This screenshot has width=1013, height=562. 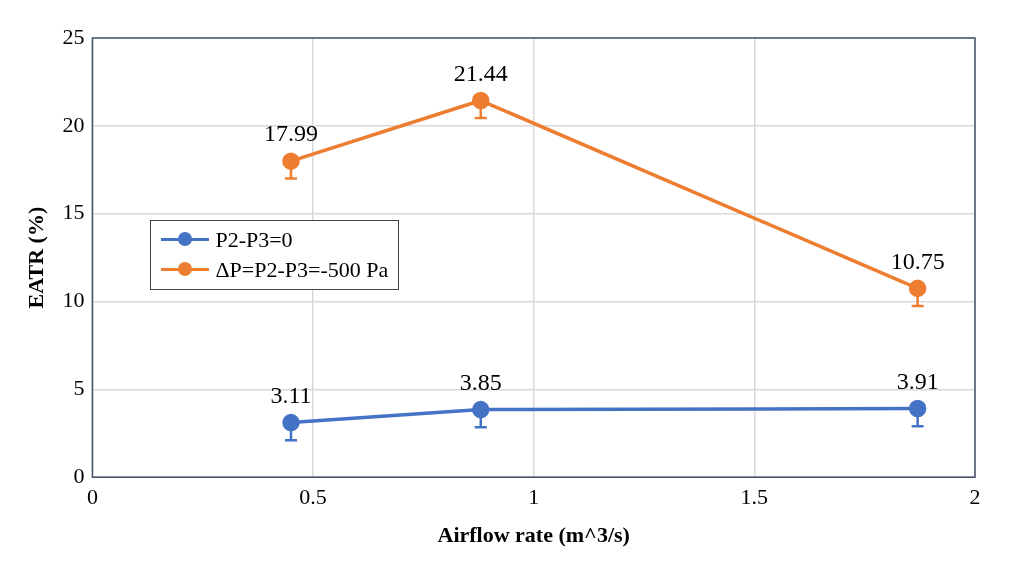 I want to click on y-tick-label: 15, so click(x=73, y=212).